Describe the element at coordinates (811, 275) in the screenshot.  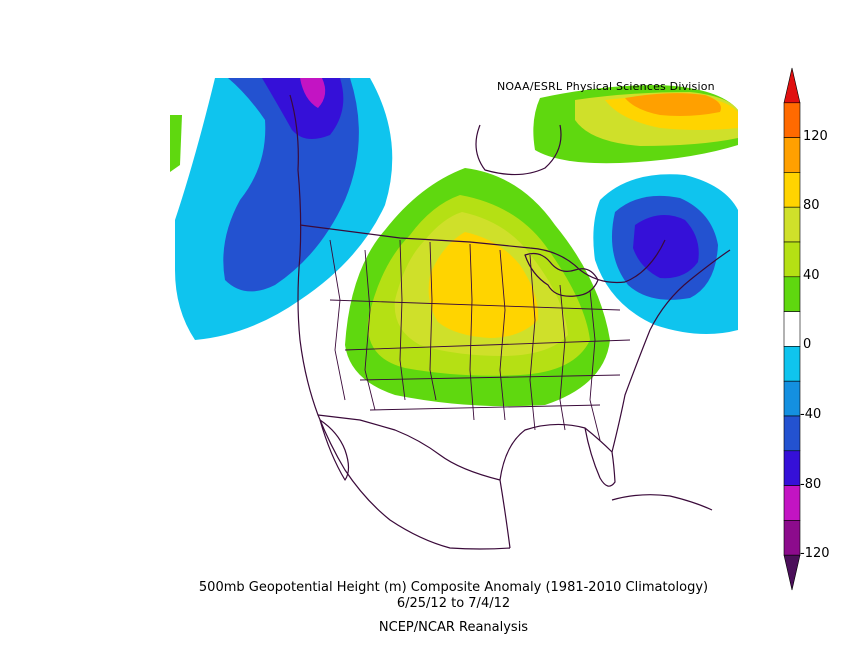
I see `colorbar-label: 40` at that location.